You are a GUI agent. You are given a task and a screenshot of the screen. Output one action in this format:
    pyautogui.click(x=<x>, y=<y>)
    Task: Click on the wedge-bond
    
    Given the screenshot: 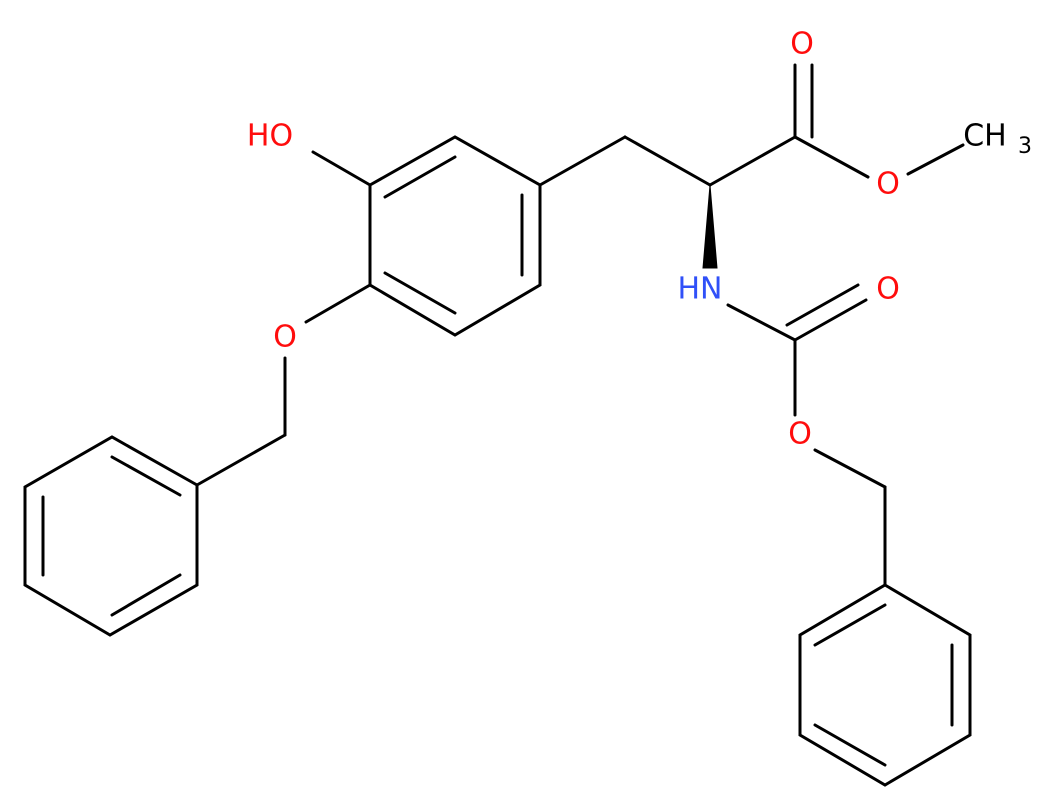 What is the action you would take?
    pyautogui.click(x=710, y=226)
    